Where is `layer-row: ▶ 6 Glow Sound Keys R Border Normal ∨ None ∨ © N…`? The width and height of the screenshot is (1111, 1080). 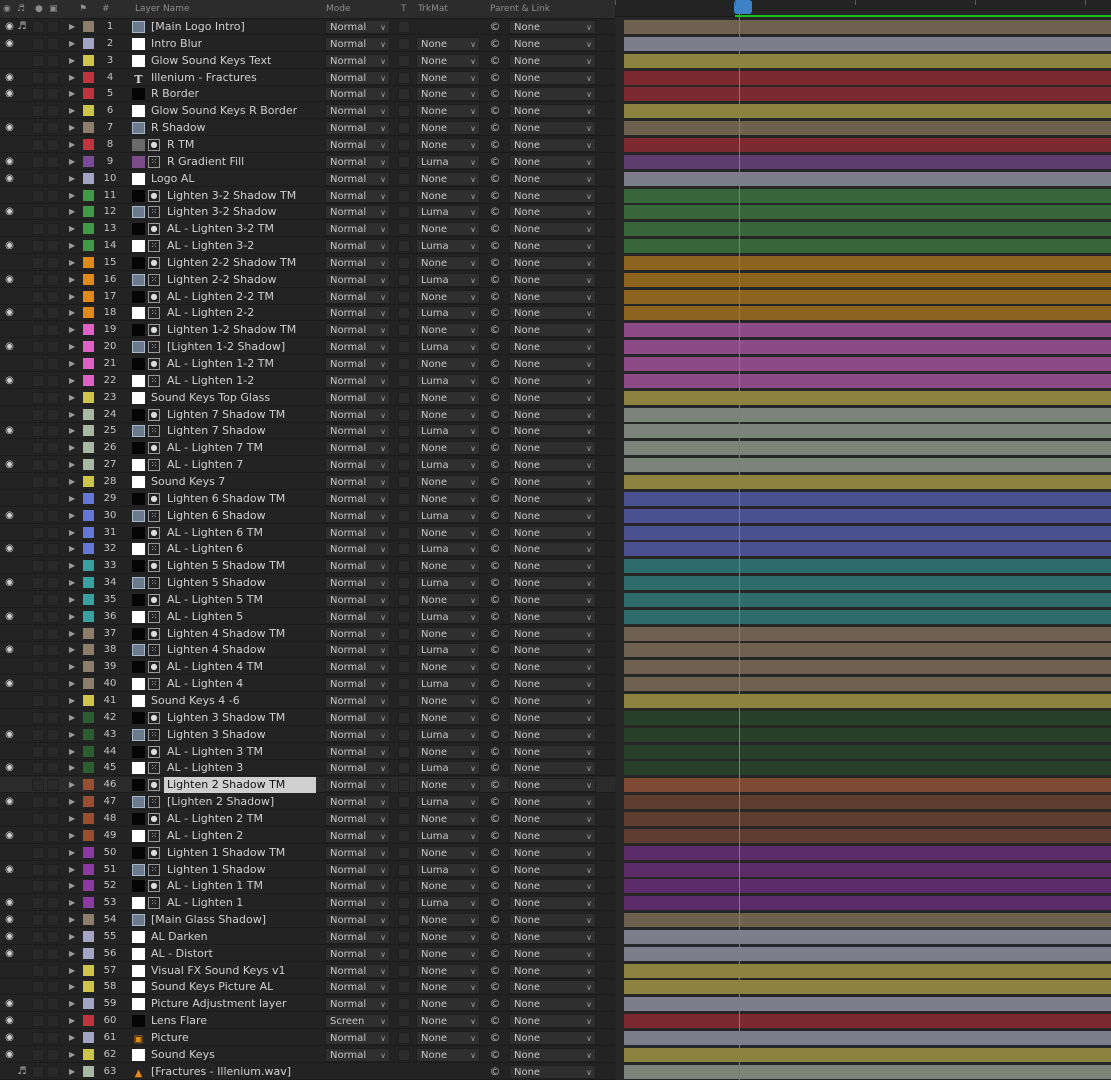
layer-row: ▶ 6 Glow Sound Keys R Border Normal ∨ None ∨ © N… is located at coordinates (307, 111).